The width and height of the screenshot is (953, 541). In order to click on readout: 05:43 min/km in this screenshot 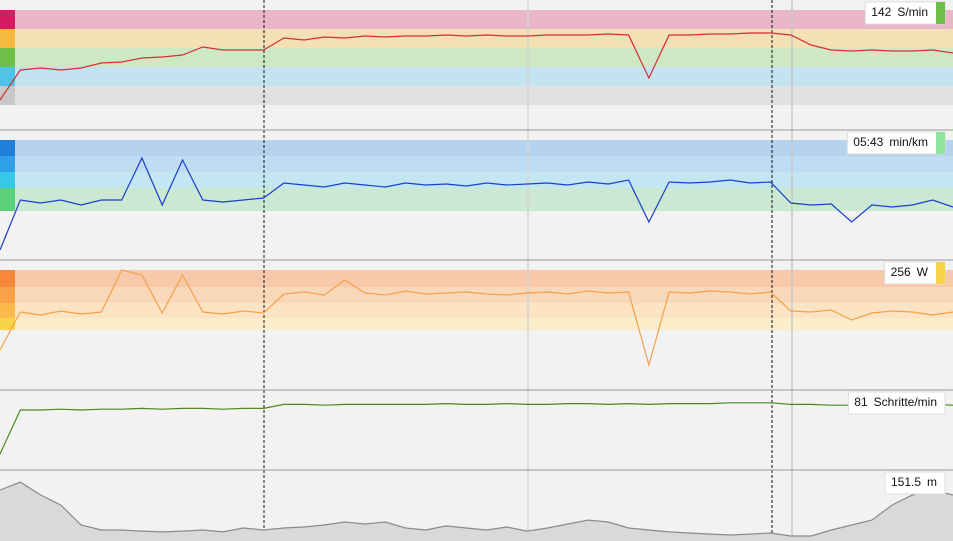, I will do `click(896, 143)`.